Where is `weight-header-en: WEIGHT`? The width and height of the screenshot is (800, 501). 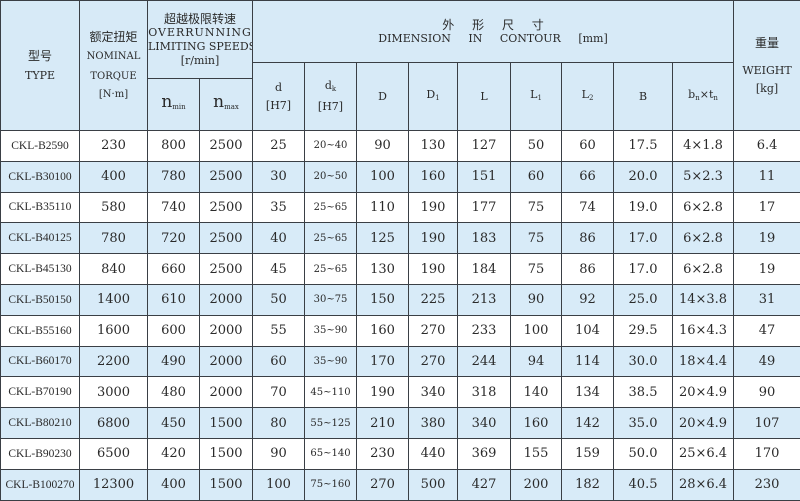 weight-header-en: WEIGHT is located at coordinates (767, 71).